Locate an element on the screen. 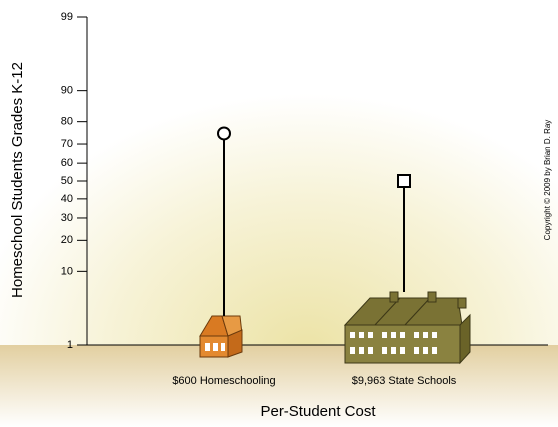 The width and height of the screenshot is (558, 427). y-axis-label: Homeschool Students Grades K-12 is located at coordinates (17, 180).